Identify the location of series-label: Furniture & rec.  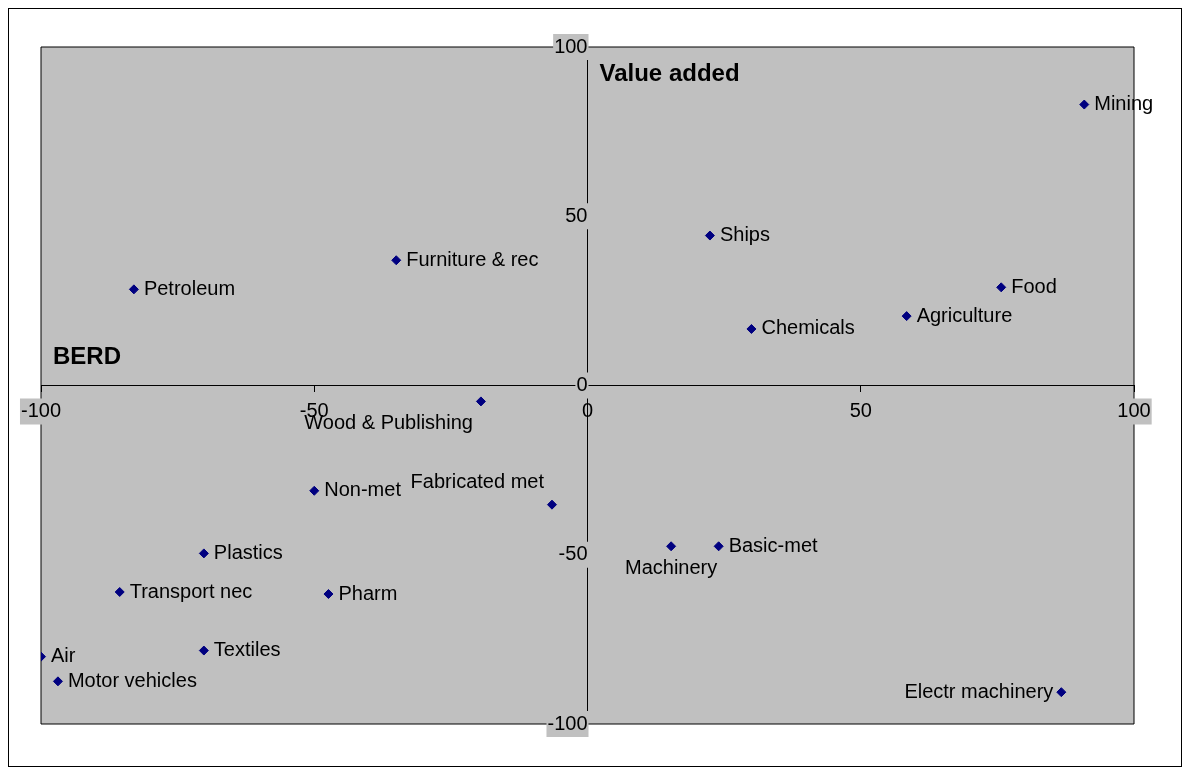
(472, 258).